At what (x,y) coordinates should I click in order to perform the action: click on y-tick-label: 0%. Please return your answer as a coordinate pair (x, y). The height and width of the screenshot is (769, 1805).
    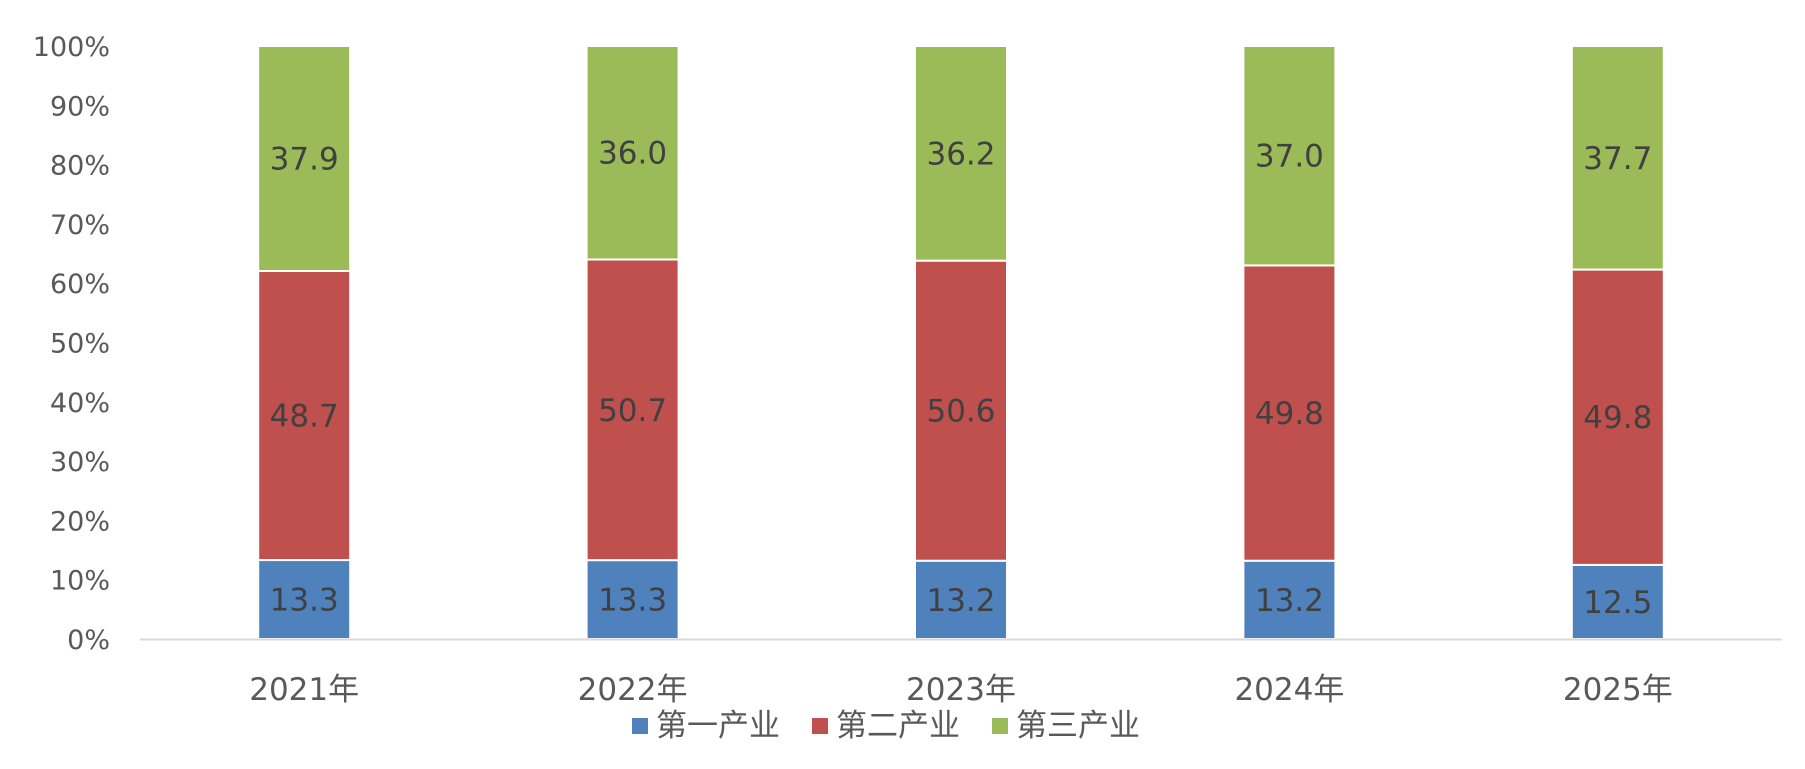
    Looking at the image, I should click on (88, 640).